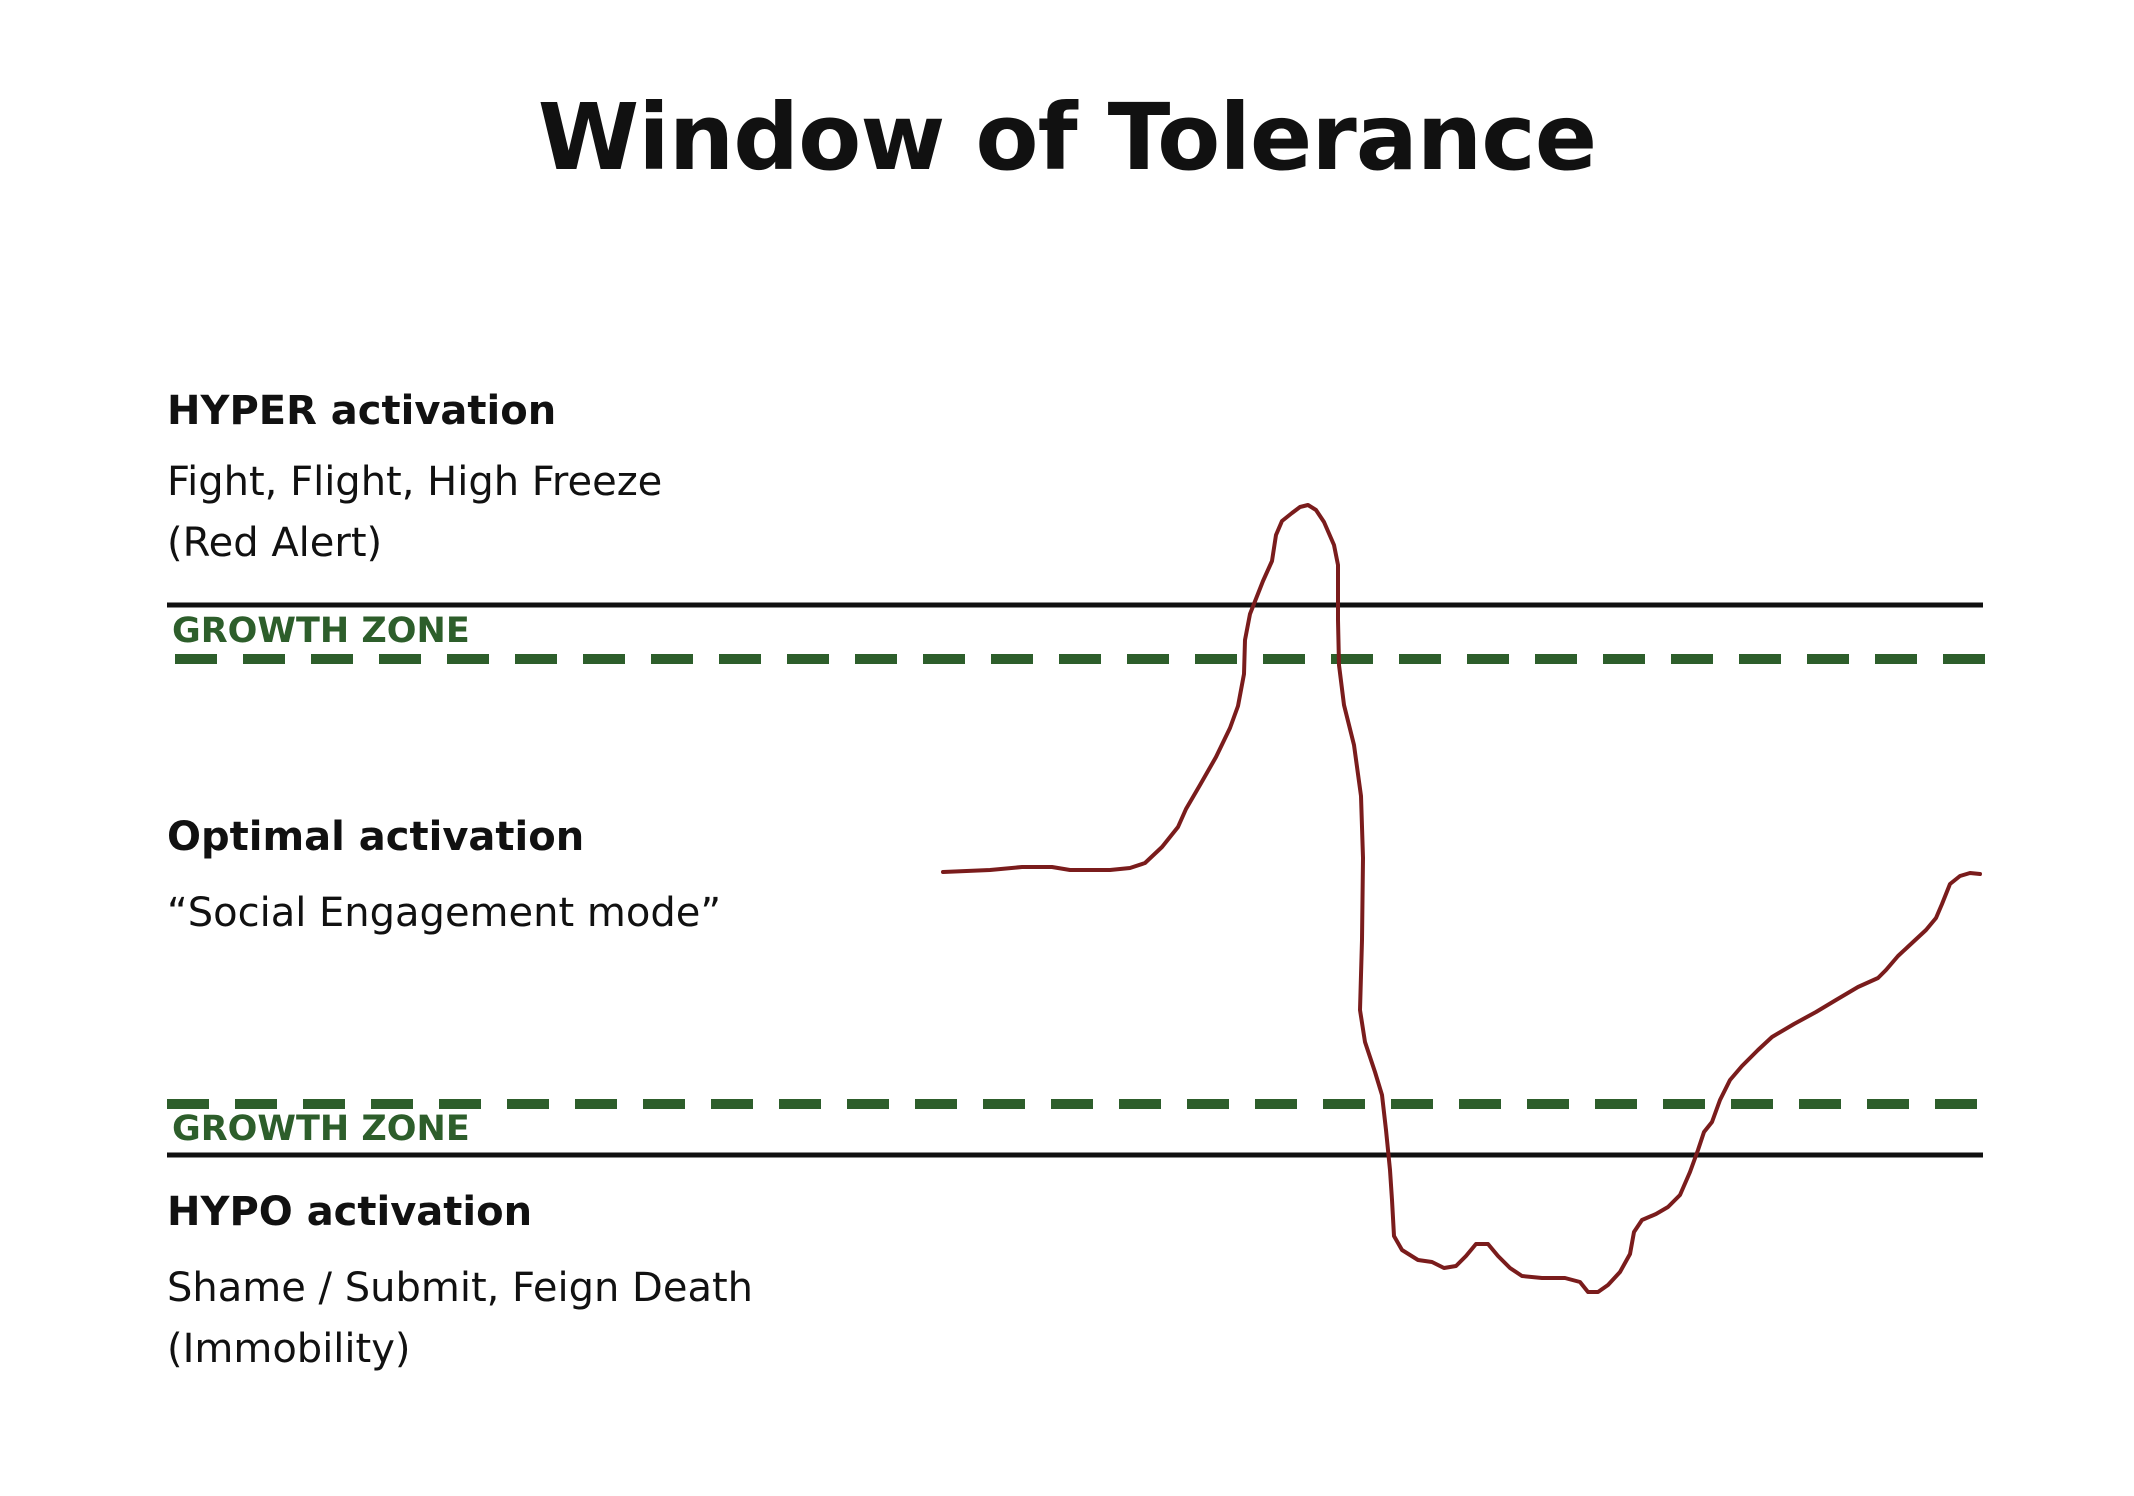 This screenshot has height=1496, width=2134. I want to click on hypo-activation-note: (Immobility), so click(289, 1349).